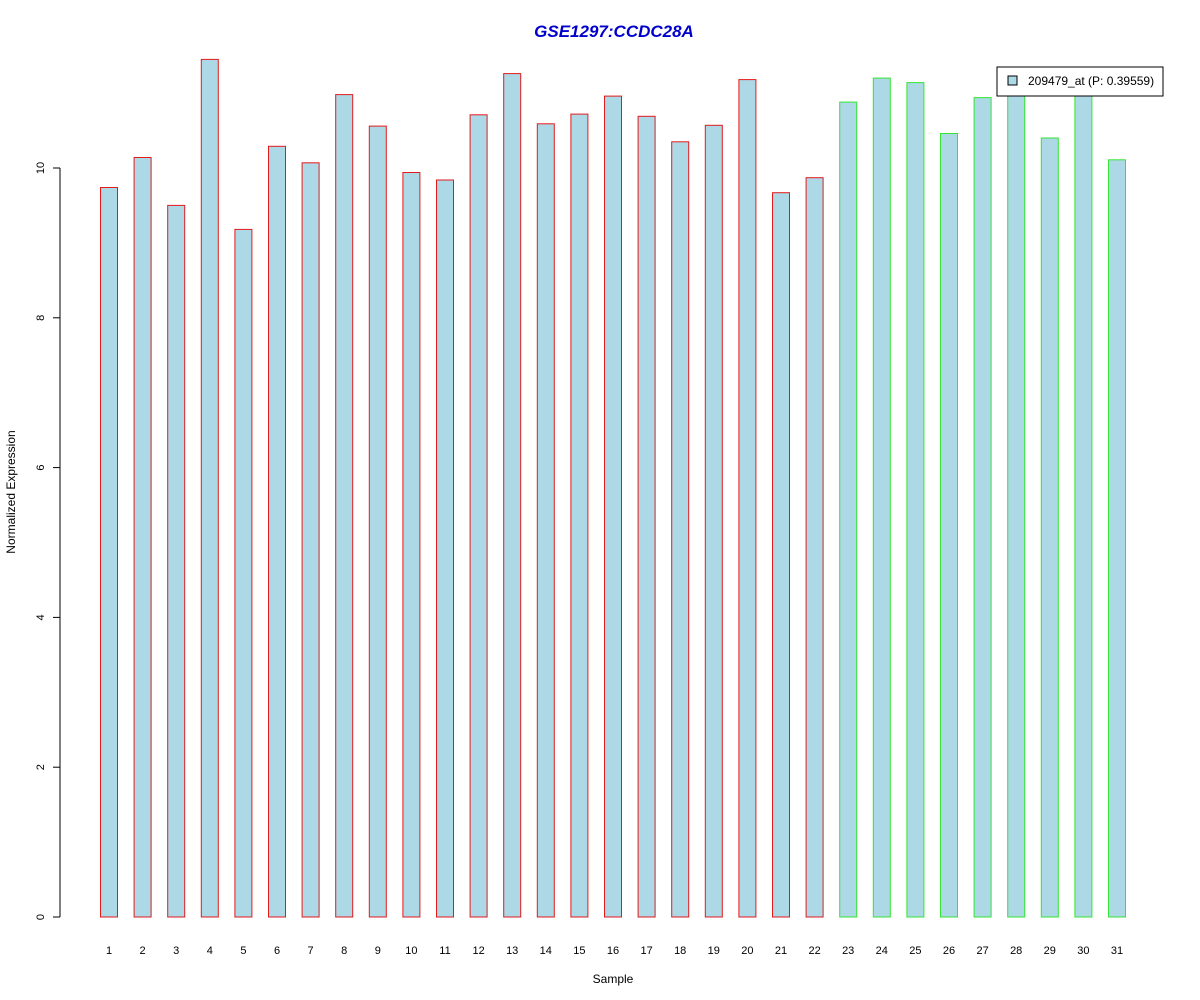 The image size is (1200, 1000). I want to click on legend-box, so click(1080, 81).